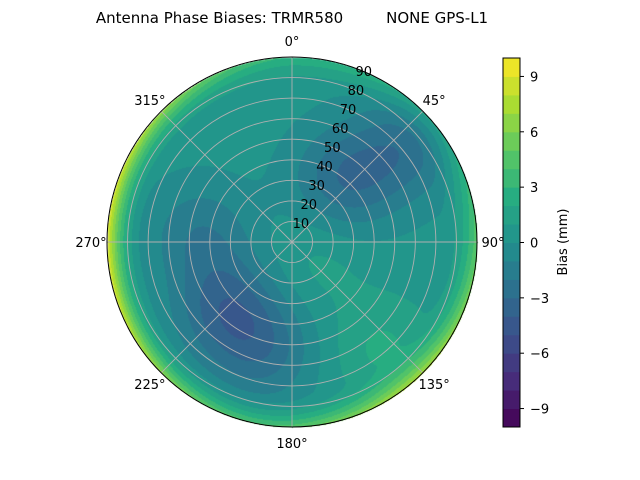  Describe the element at coordinates (492, 243) in the screenshot. I see `theta-tick-label: 90°` at that location.